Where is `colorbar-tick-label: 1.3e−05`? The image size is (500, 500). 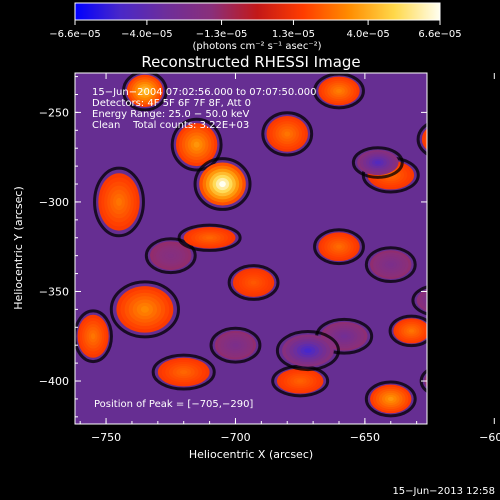
colorbar-tick-label: 1.3e−05 is located at coordinates (293, 34).